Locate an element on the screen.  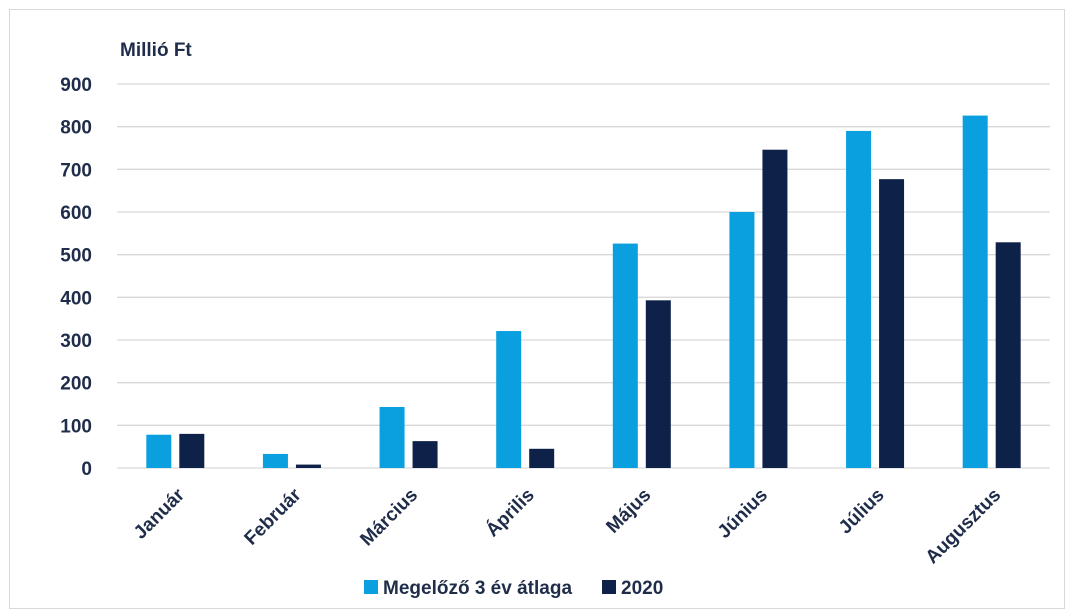
legend: Megelőző 3 év átlaga 2020 is located at coordinates (513, 588).